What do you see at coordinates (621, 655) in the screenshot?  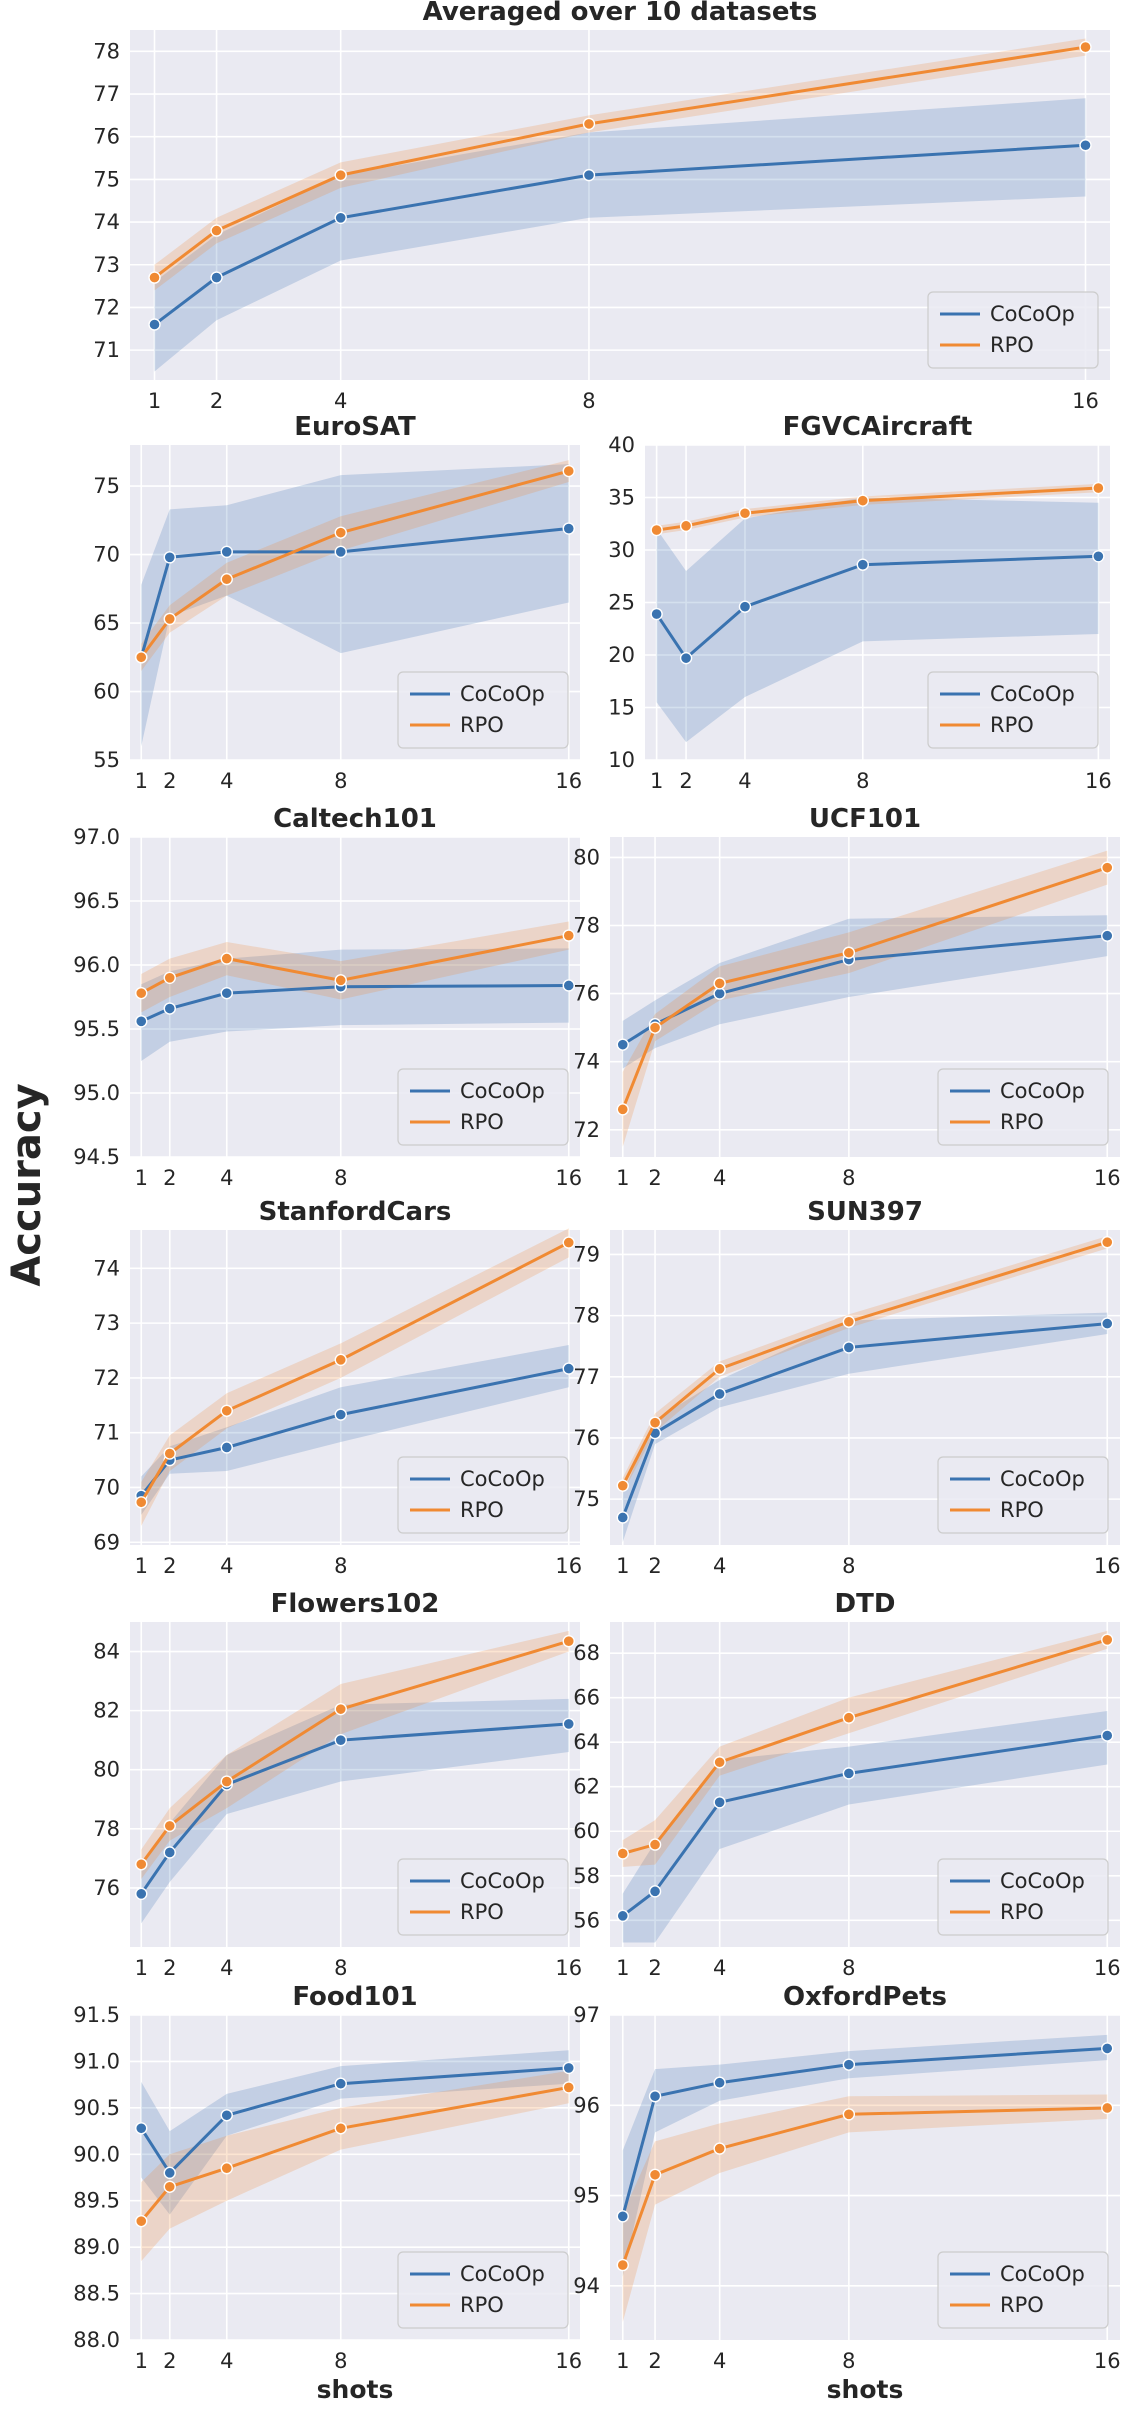 I see `y-tick-label: 20` at bounding box center [621, 655].